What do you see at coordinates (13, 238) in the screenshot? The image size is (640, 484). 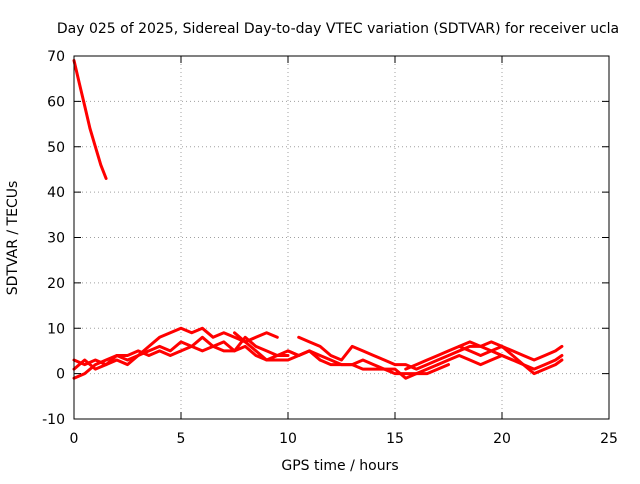 I see `y-axis-label: SDTVAR / TECUs` at bounding box center [13, 238].